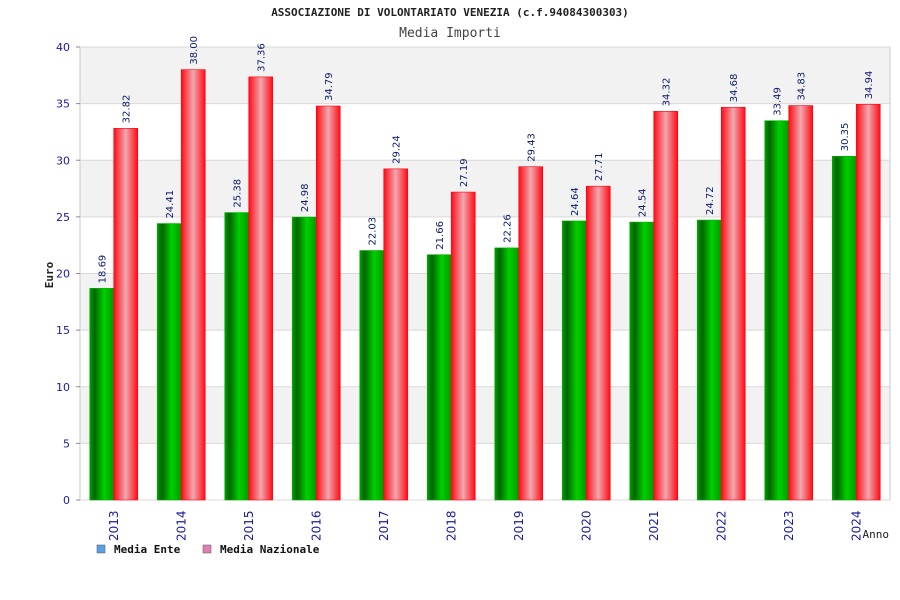  Describe the element at coordinates (440, 235) in the screenshot. I see `data-label-media-ente-2018: 21.66` at that location.